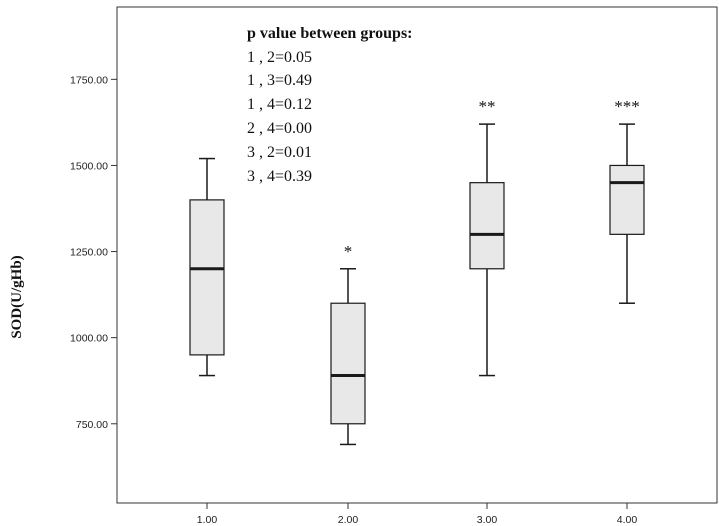 Image resolution: width=719 pixels, height=526 pixels. I want to click on y-tick-label: 750.00, so click(92, 425).